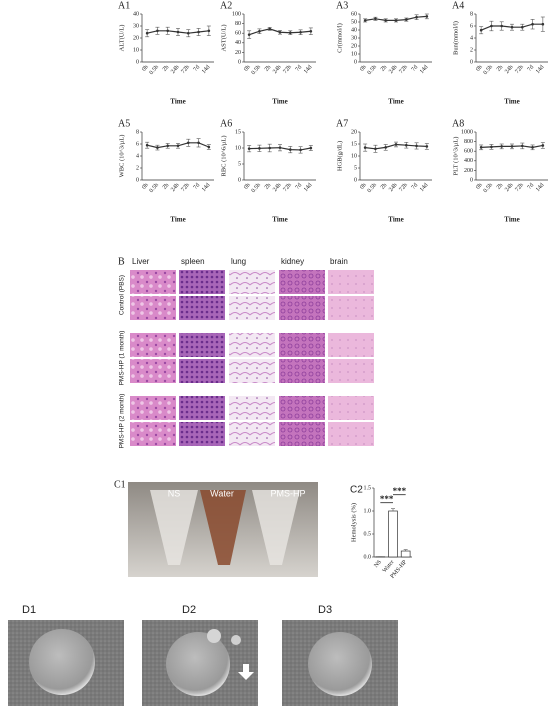 This screenshot has height=713, width=550. Describe the element at coordinates (121, 156) in the screenshot. I see `y-axis-label: WBC (10^3/μL)` at that location.